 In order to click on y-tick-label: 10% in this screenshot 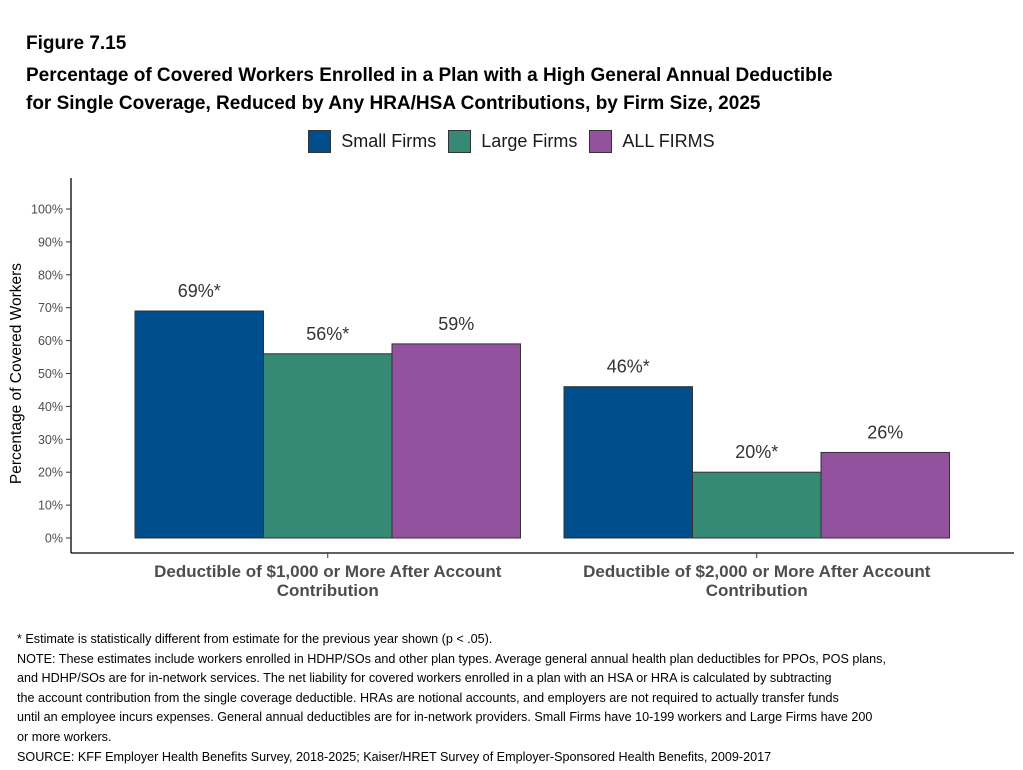, I will do `click(50, 506)`.